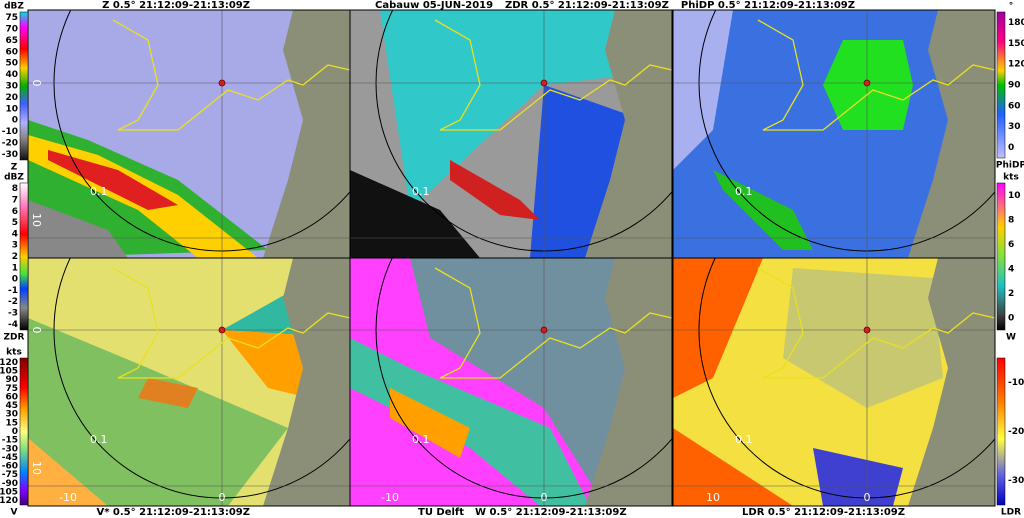  What do you see at coordinates (14, 168) in the screenshot?
I see `colorbar-label: Z` at bounding box center [14, 168].